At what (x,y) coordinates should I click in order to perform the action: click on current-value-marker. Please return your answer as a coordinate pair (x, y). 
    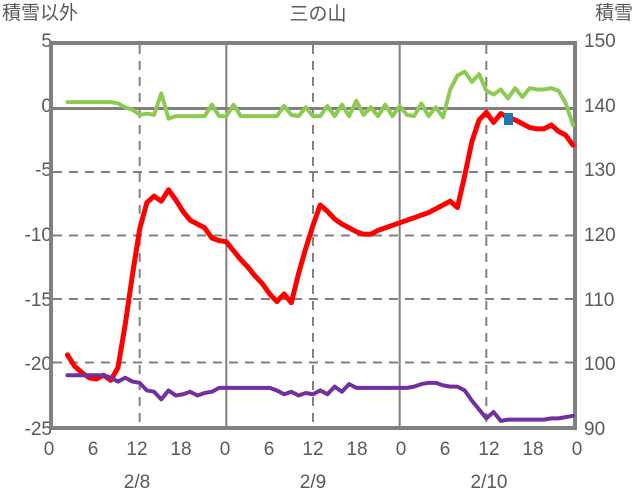
    Looking at the image, I should click on (508, 118).